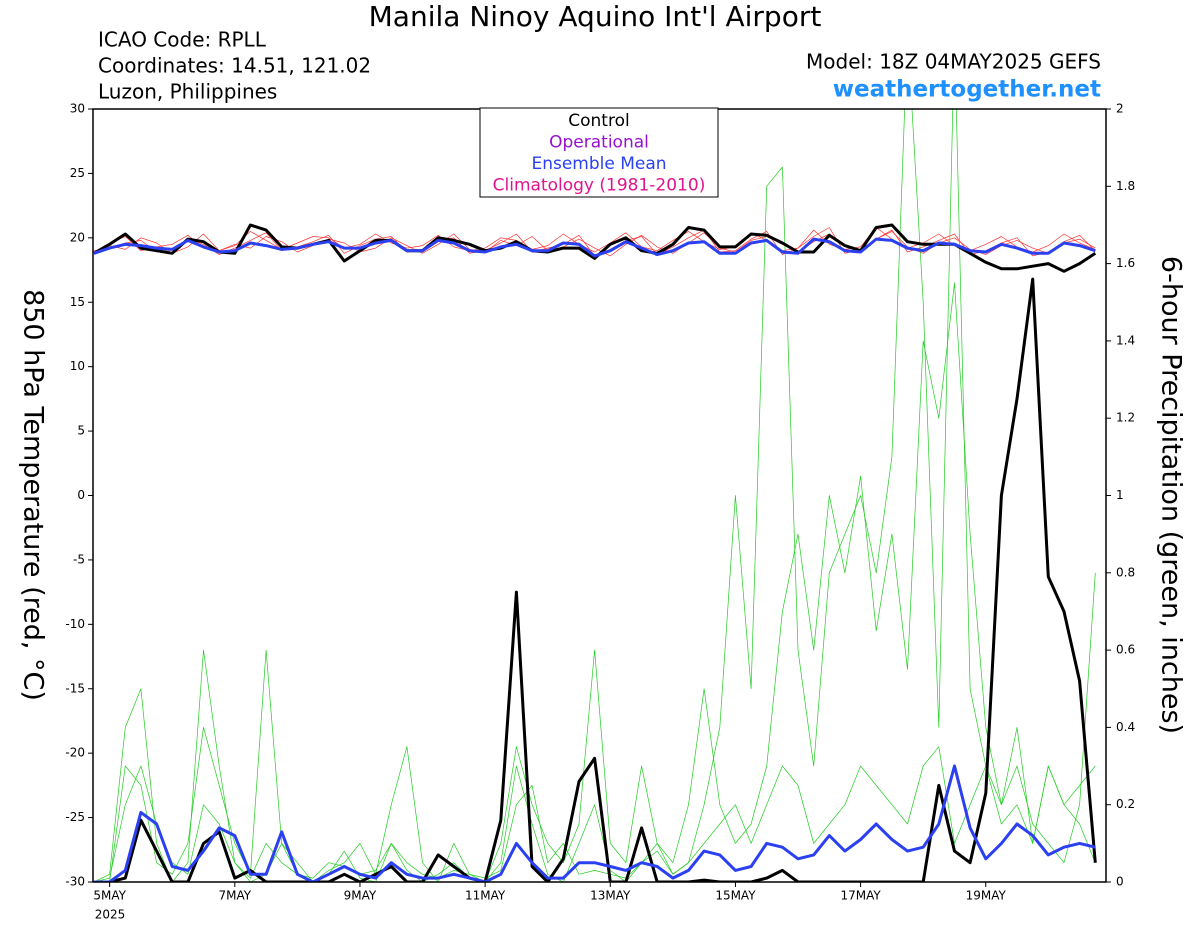 Image resolution: width=1200 pixels, height=931 pixels. I want to click on y2-axis-label: 6-hour Precipitation (green, inches), so click(1171, 495).